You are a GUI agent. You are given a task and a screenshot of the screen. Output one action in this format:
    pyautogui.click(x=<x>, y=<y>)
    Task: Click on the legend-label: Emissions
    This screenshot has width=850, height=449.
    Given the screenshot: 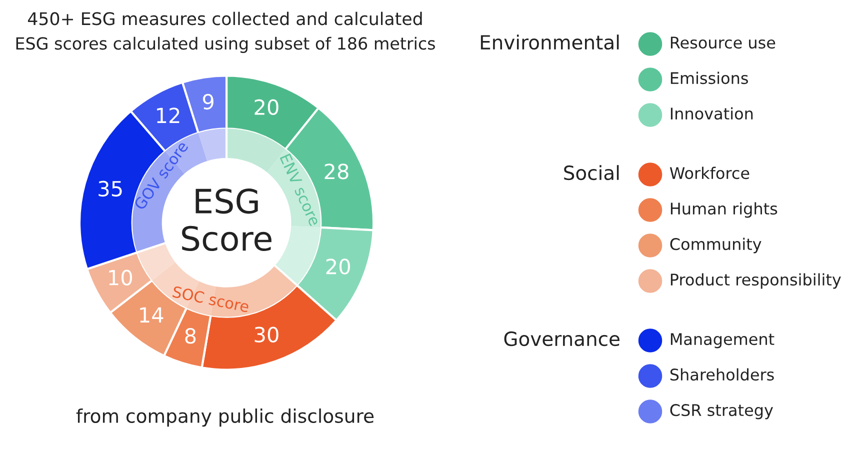 What is the action you would take?
    pyautogui.click(x=709, y=78)
    